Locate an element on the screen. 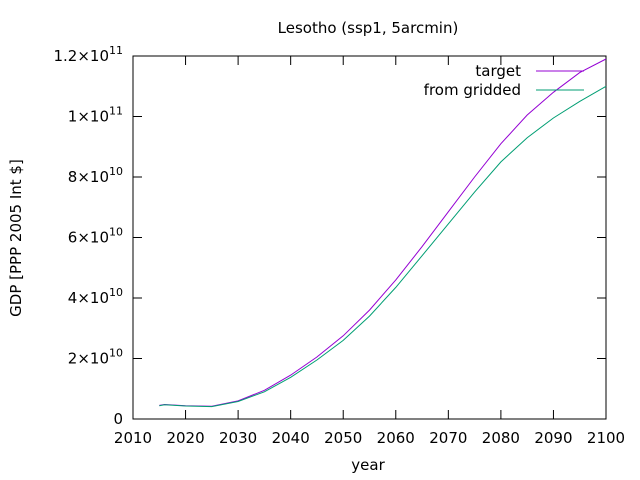 The width and height of the screenshot is (640, 480). x-tick-label: 2050 is located at coordinates (343, 438).